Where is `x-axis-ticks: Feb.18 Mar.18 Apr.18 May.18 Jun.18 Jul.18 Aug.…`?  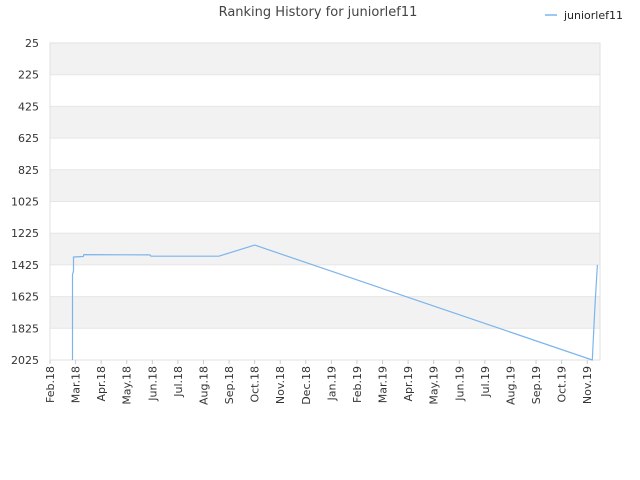 x-axis-ticks: Feb.18 Mar.18 Apr.18 May.18 Jun.18 Jul.18 Aug.… is located at coordinates (319, 382).